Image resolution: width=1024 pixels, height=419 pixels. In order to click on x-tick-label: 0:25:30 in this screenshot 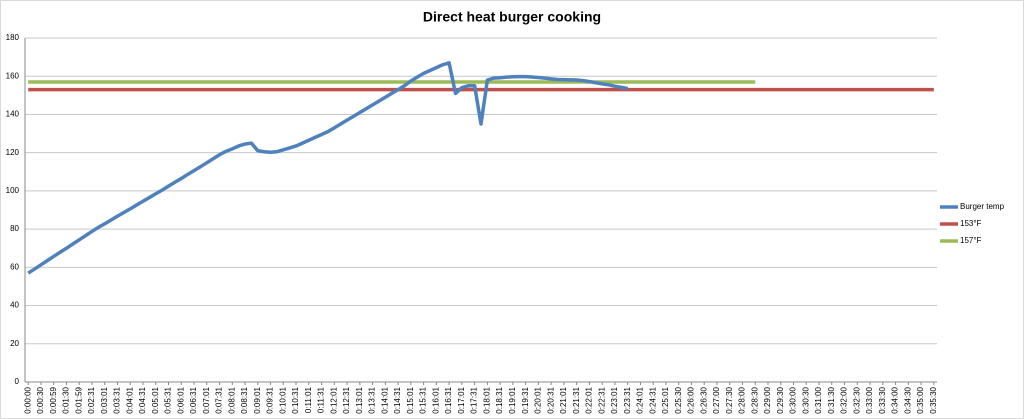, I will do `click(678, 399)`.